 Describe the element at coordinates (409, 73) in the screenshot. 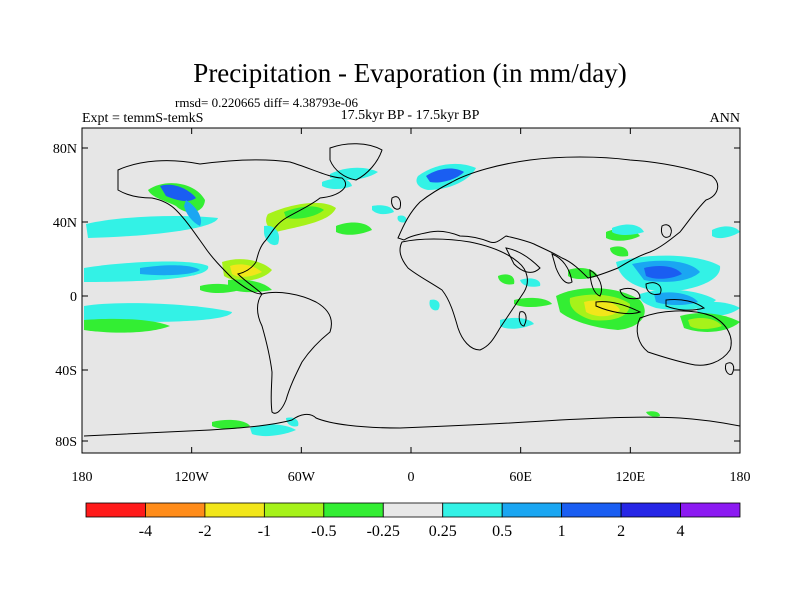

I see `figure-title: Precipitation - Evaporation (in mm/day)` at that location.